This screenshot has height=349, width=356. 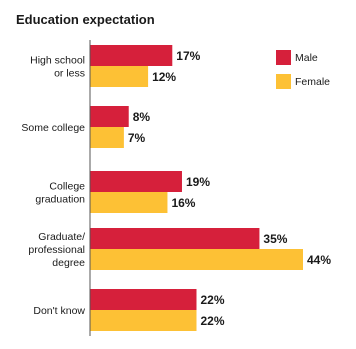 What do you see at coordinates (183, 203) in the screenshot?
I see `data-label: 16%` at bounding box center [183, 203].